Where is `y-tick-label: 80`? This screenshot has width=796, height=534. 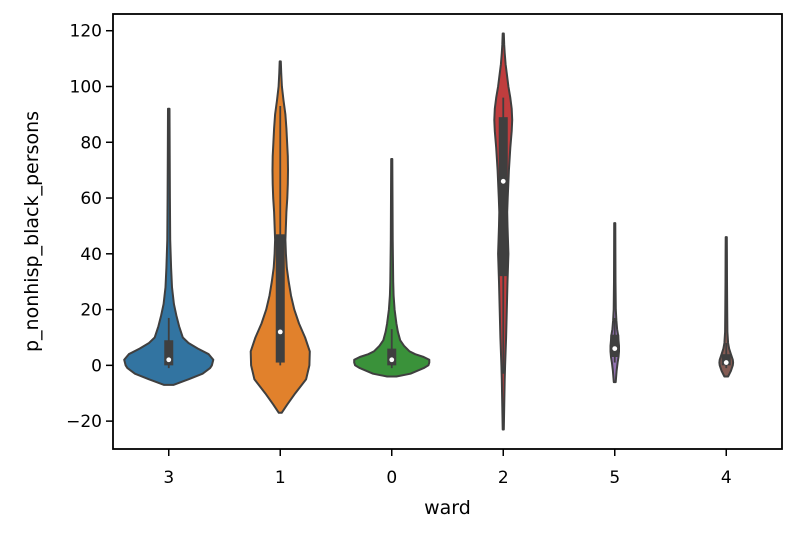
y-tick-label: 80 is located at coordinates (91, 143).